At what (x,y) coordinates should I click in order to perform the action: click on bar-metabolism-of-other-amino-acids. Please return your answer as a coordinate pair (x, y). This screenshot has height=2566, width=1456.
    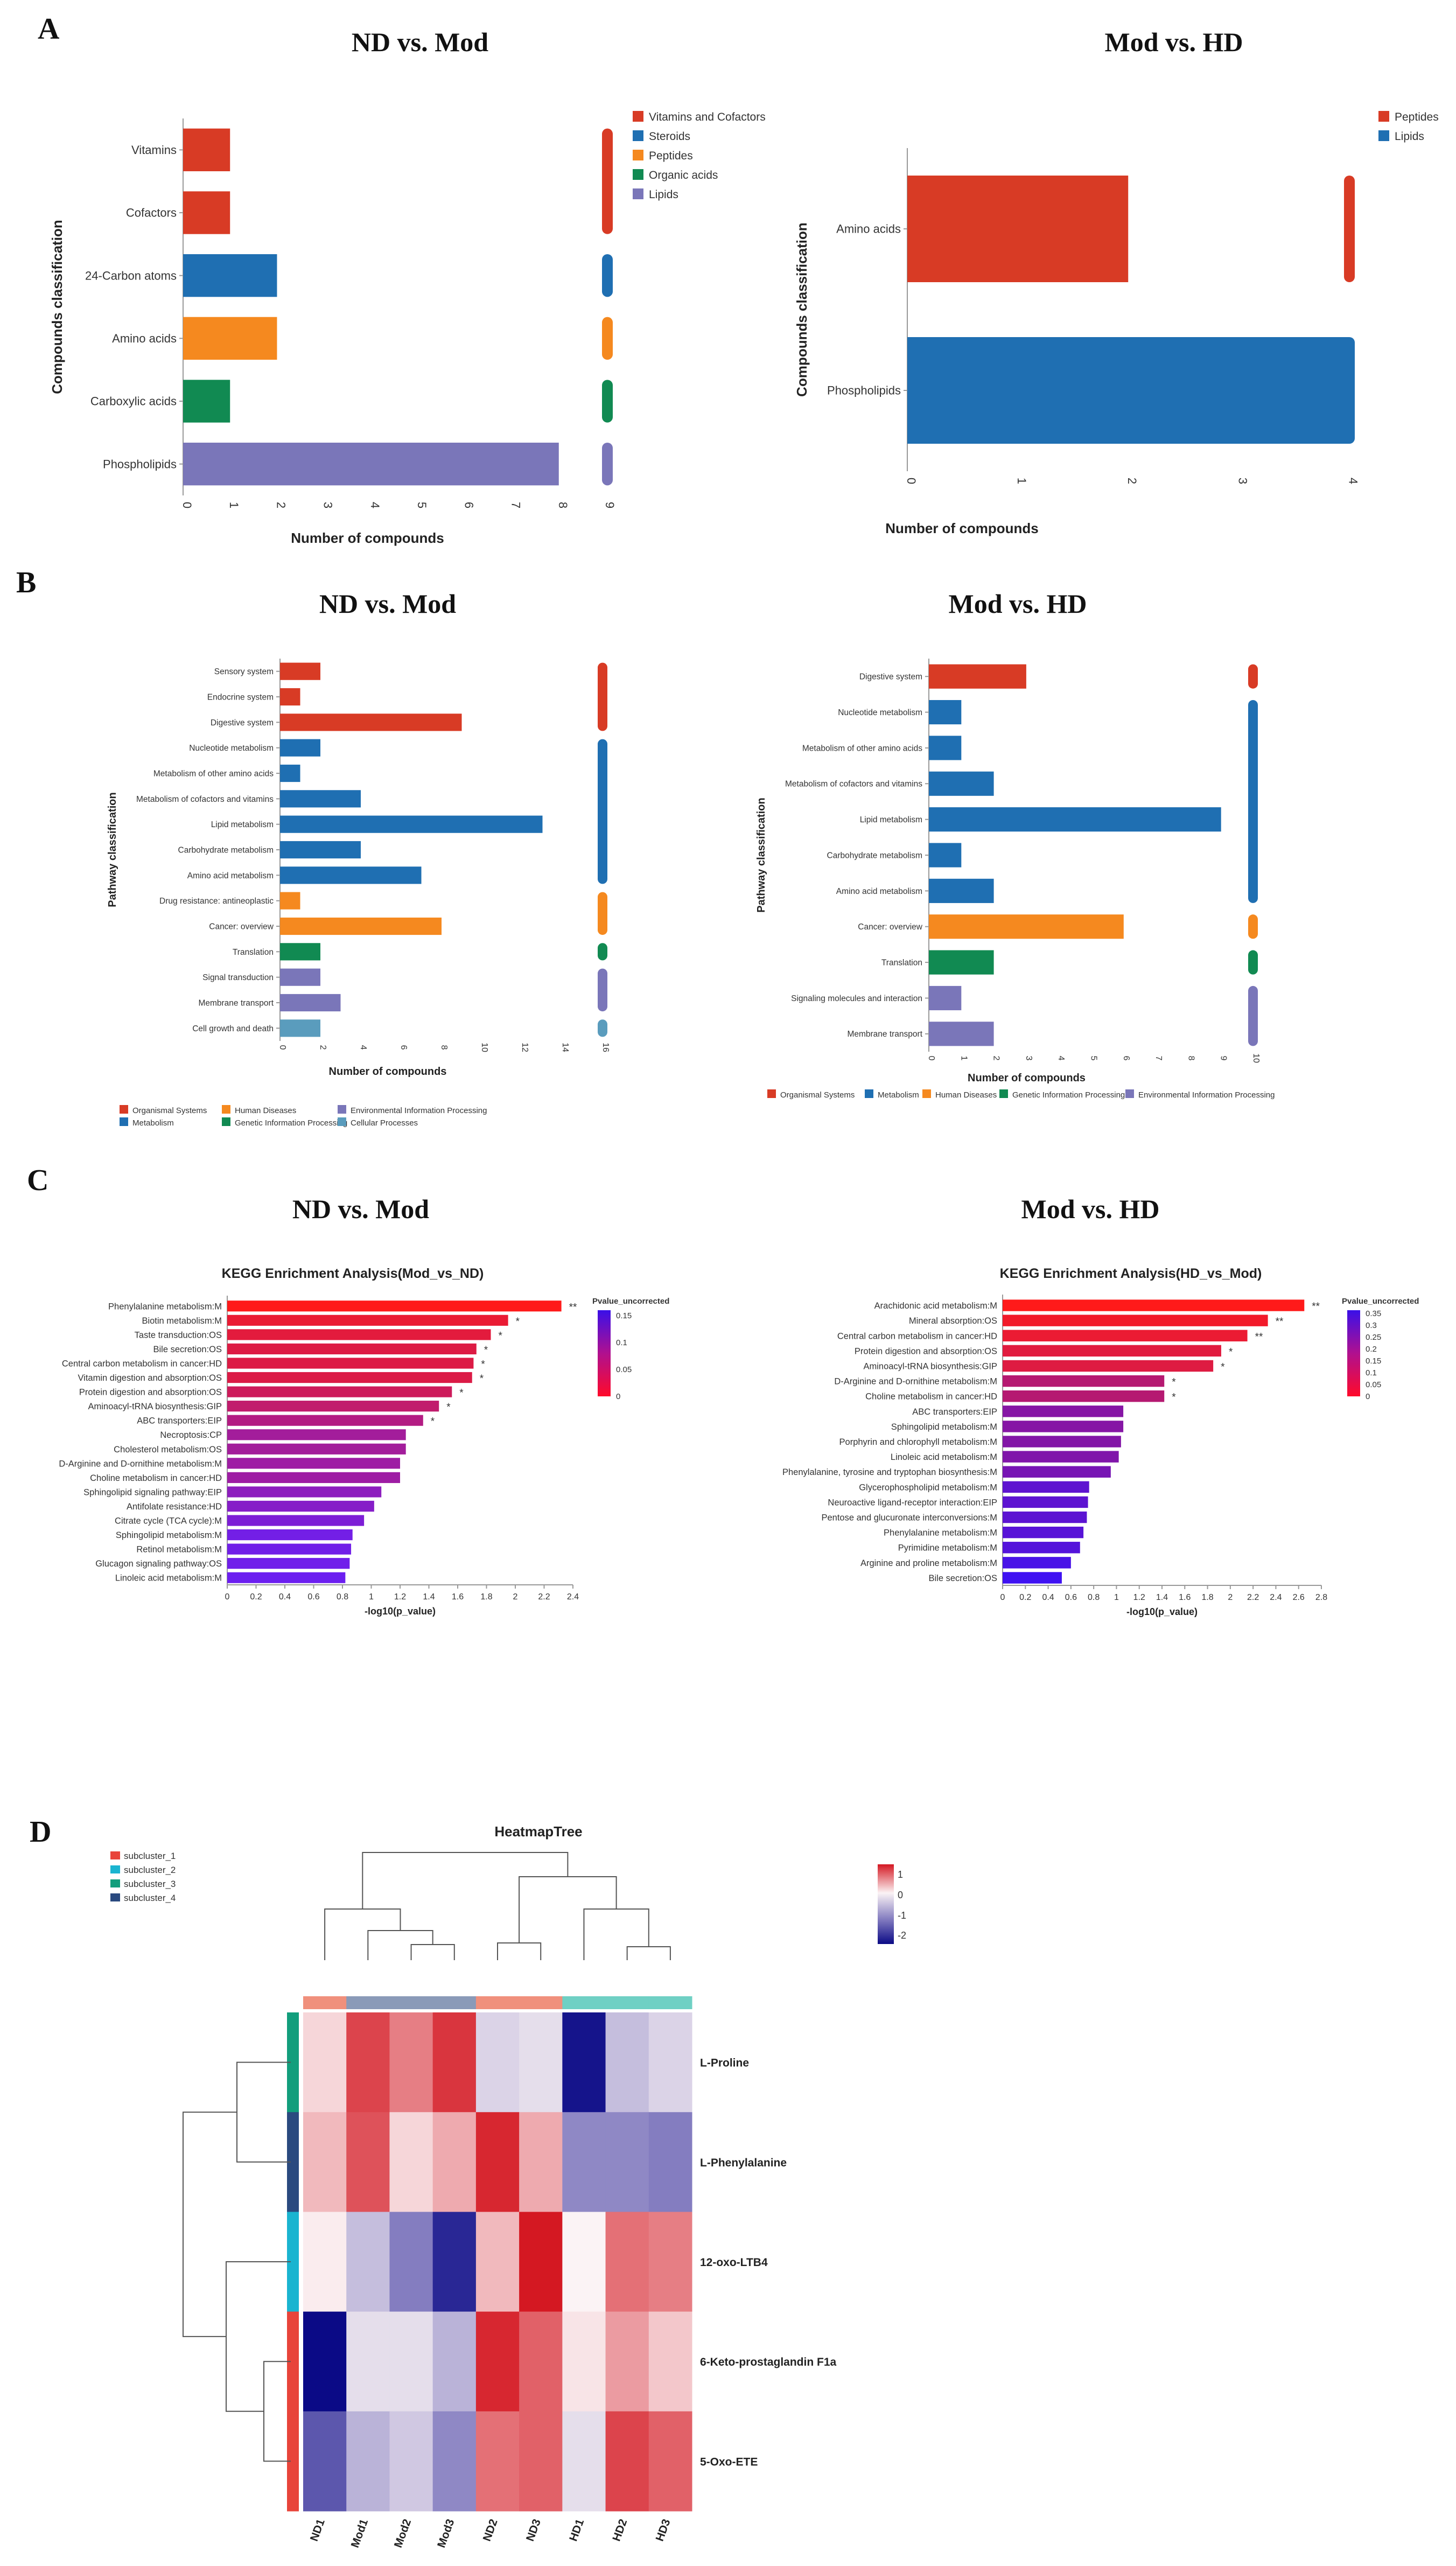
    Looking at the image, I should click on (945, 748).